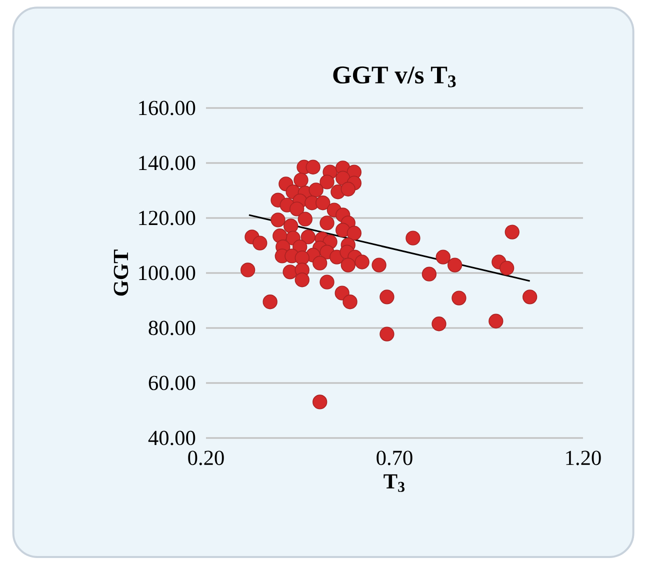  Describe the element at coordinates (206, 458) in the screenshot. I see `x-tick-label: 0.20` at that location.